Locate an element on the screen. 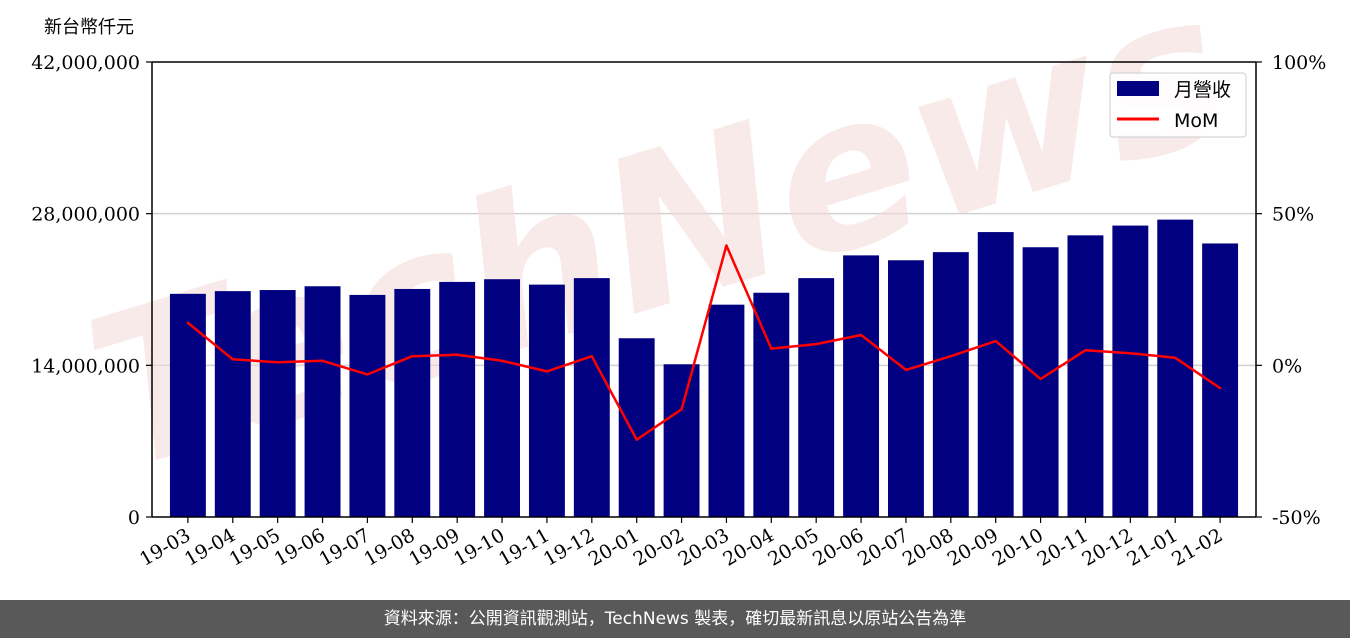  y-right-tick-label: 0% is located at coordinates (1287, 366).